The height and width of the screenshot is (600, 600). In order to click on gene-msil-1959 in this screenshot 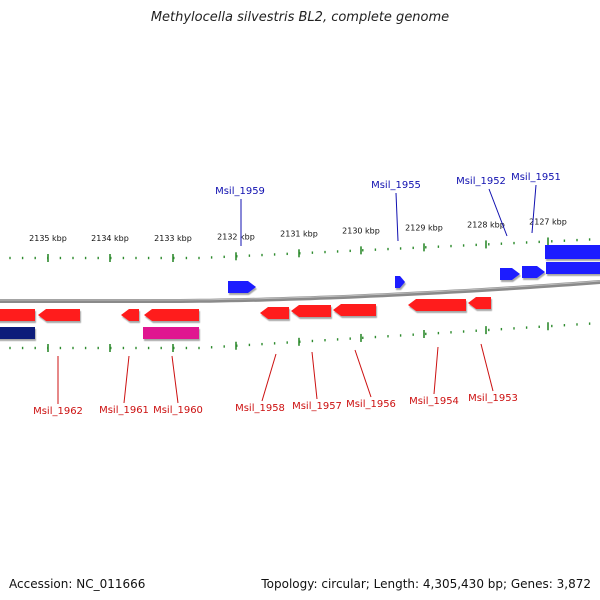, I will do `click(242, 287)`.